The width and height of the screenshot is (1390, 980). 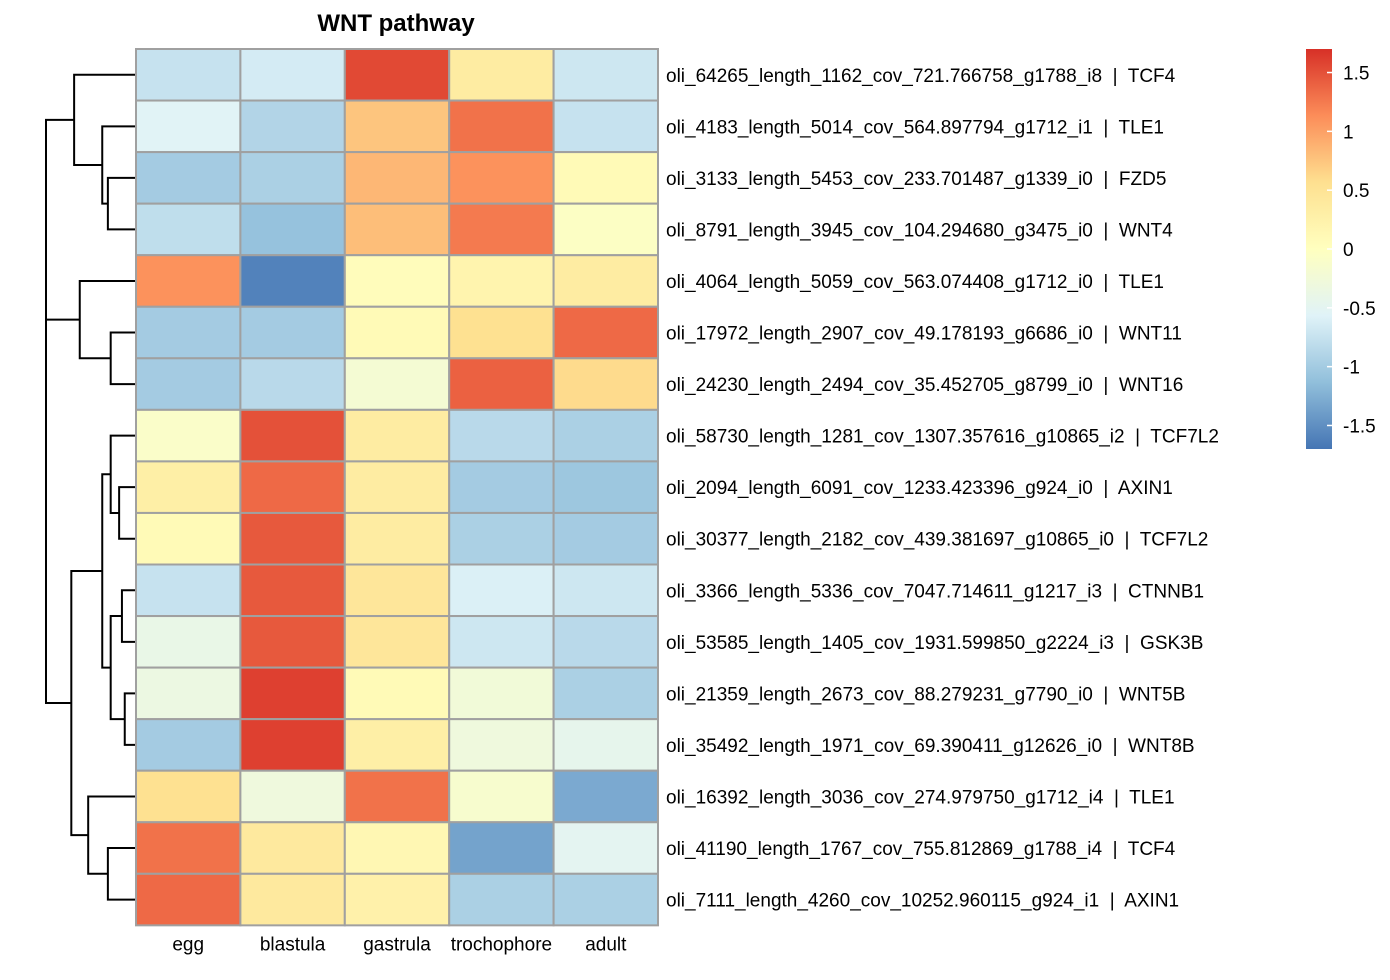 I want to click on legend-tick-label: -1.5, so click(x=1359, y=426).